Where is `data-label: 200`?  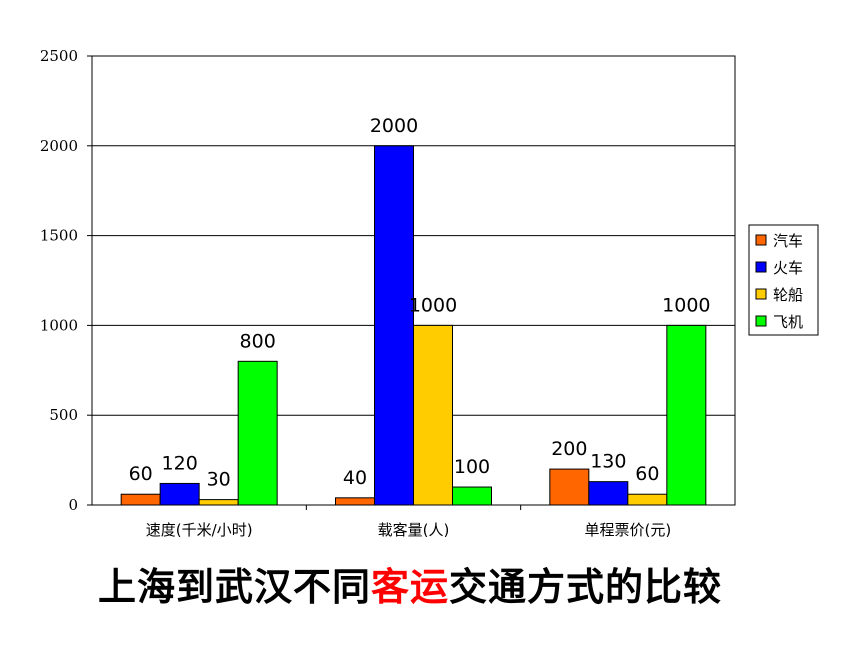
data-label: 200 is located at coordinates (569, 449).